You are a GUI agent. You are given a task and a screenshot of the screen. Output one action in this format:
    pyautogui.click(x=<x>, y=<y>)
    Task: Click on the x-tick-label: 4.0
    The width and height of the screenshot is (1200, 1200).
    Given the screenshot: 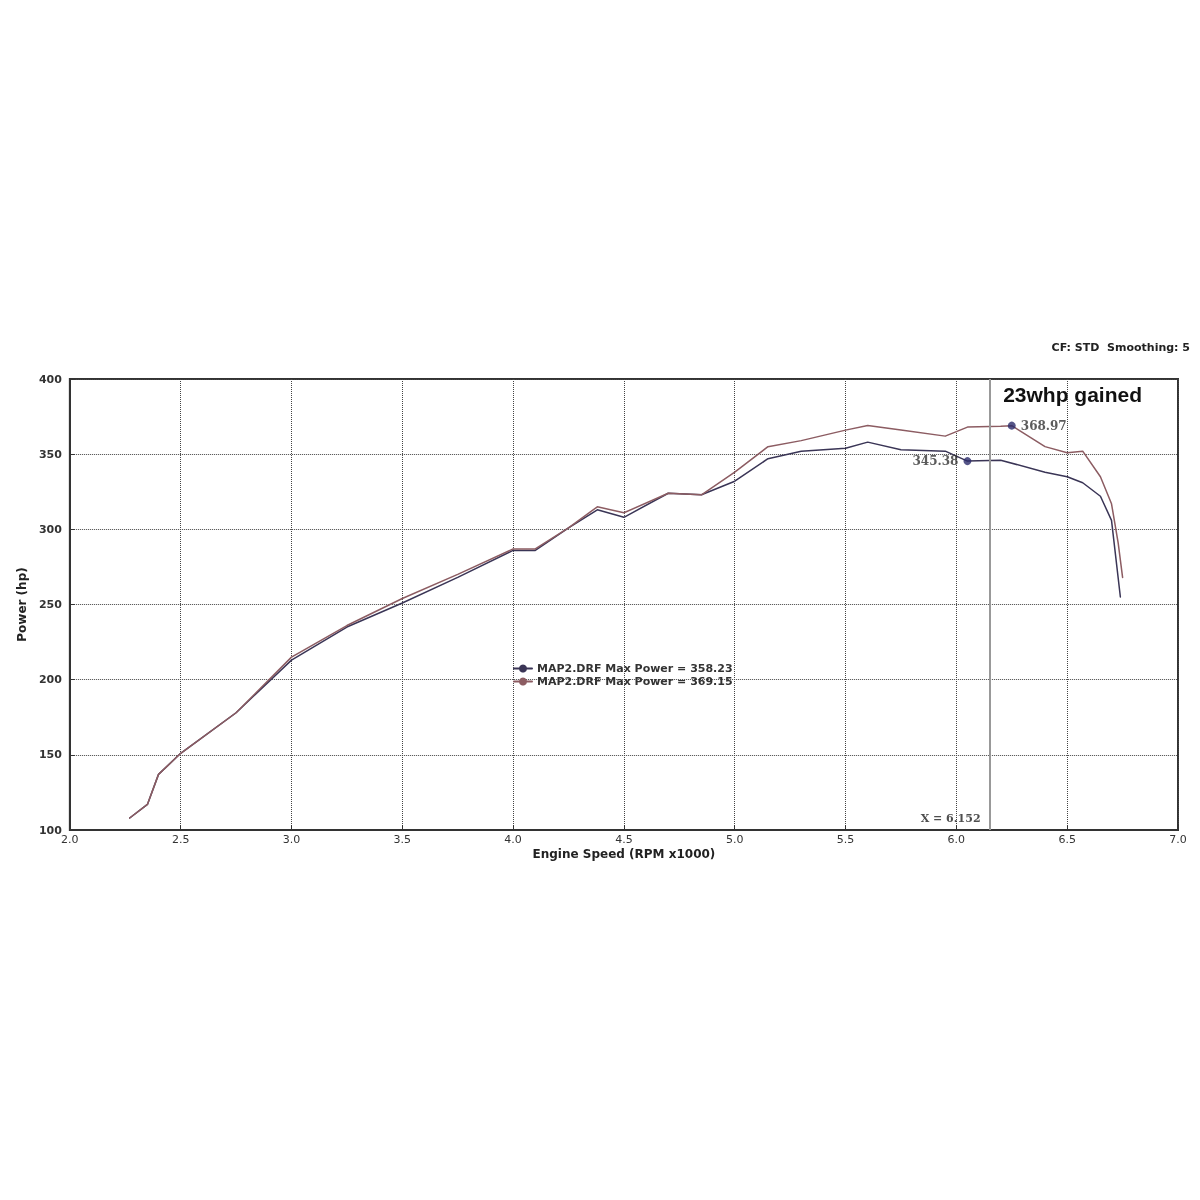 What is the action you would take?
    pyautogui.click(x=513, y=839)
    